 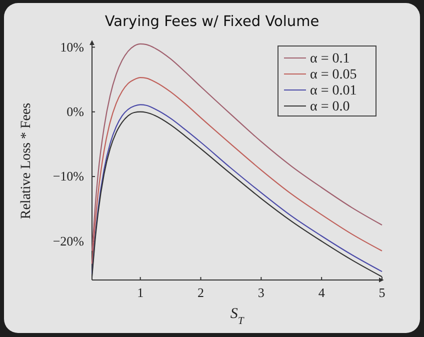 What do you see at coordinates (140, 292) in the screenshot?
I see `x-tick-label: 1` at bounding box center [140, 292].